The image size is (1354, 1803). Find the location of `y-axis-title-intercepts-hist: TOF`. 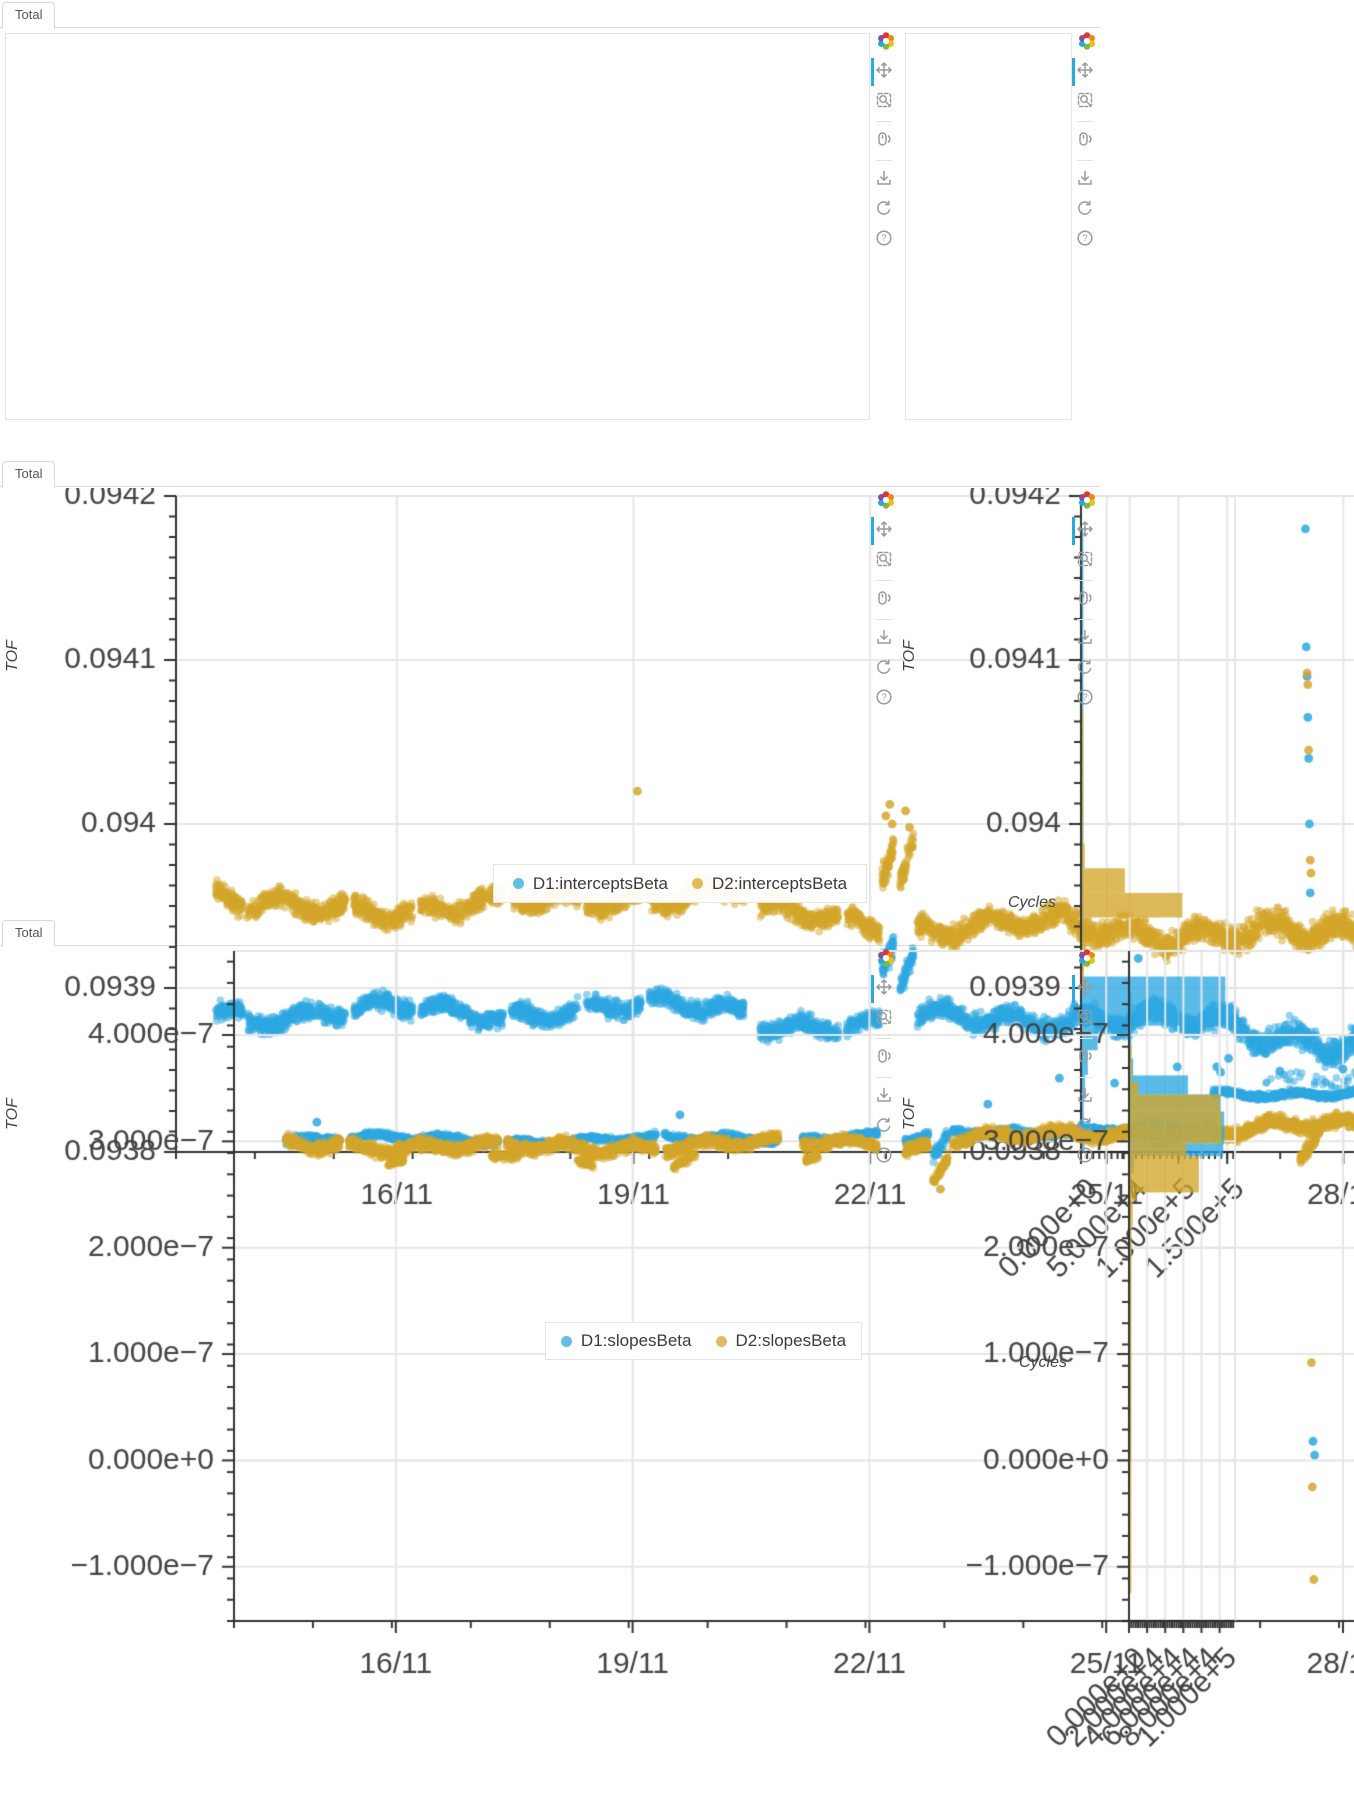

y-axis-title-intercepts-hist: TOF is located at coordinates (909, 656).